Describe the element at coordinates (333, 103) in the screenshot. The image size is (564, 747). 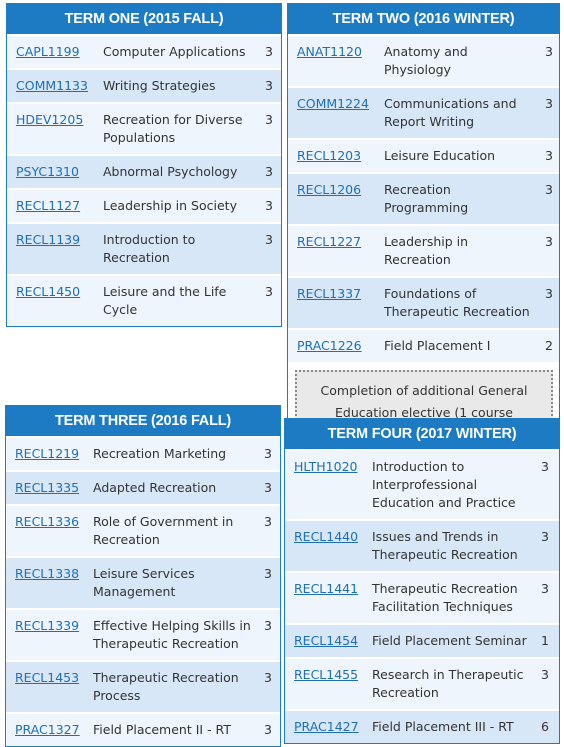
I see `course-code: COMM1224` at that location.